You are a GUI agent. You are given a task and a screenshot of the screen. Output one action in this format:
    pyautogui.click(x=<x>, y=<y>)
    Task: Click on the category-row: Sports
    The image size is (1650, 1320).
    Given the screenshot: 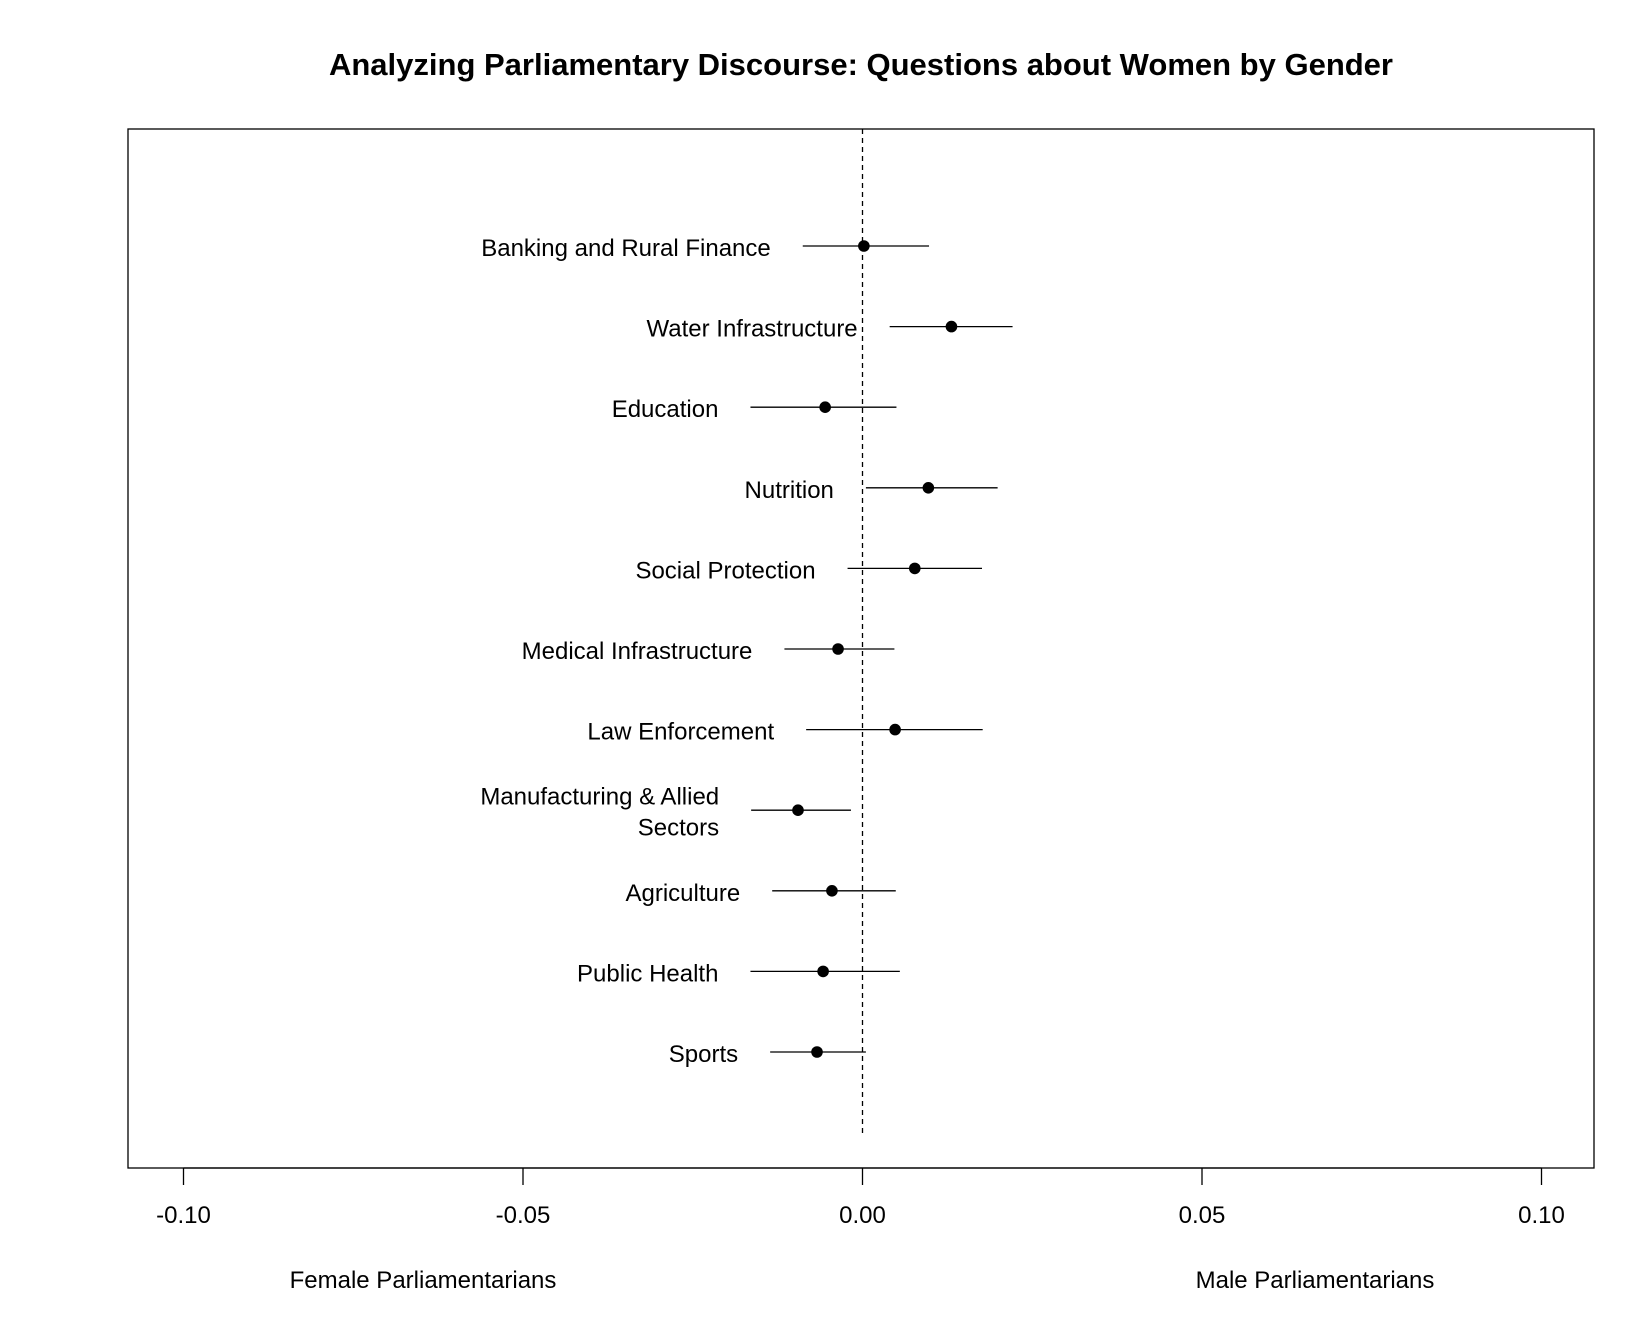 What is the action you would take?
    pyautogui.click(x=767, y=1054)
    